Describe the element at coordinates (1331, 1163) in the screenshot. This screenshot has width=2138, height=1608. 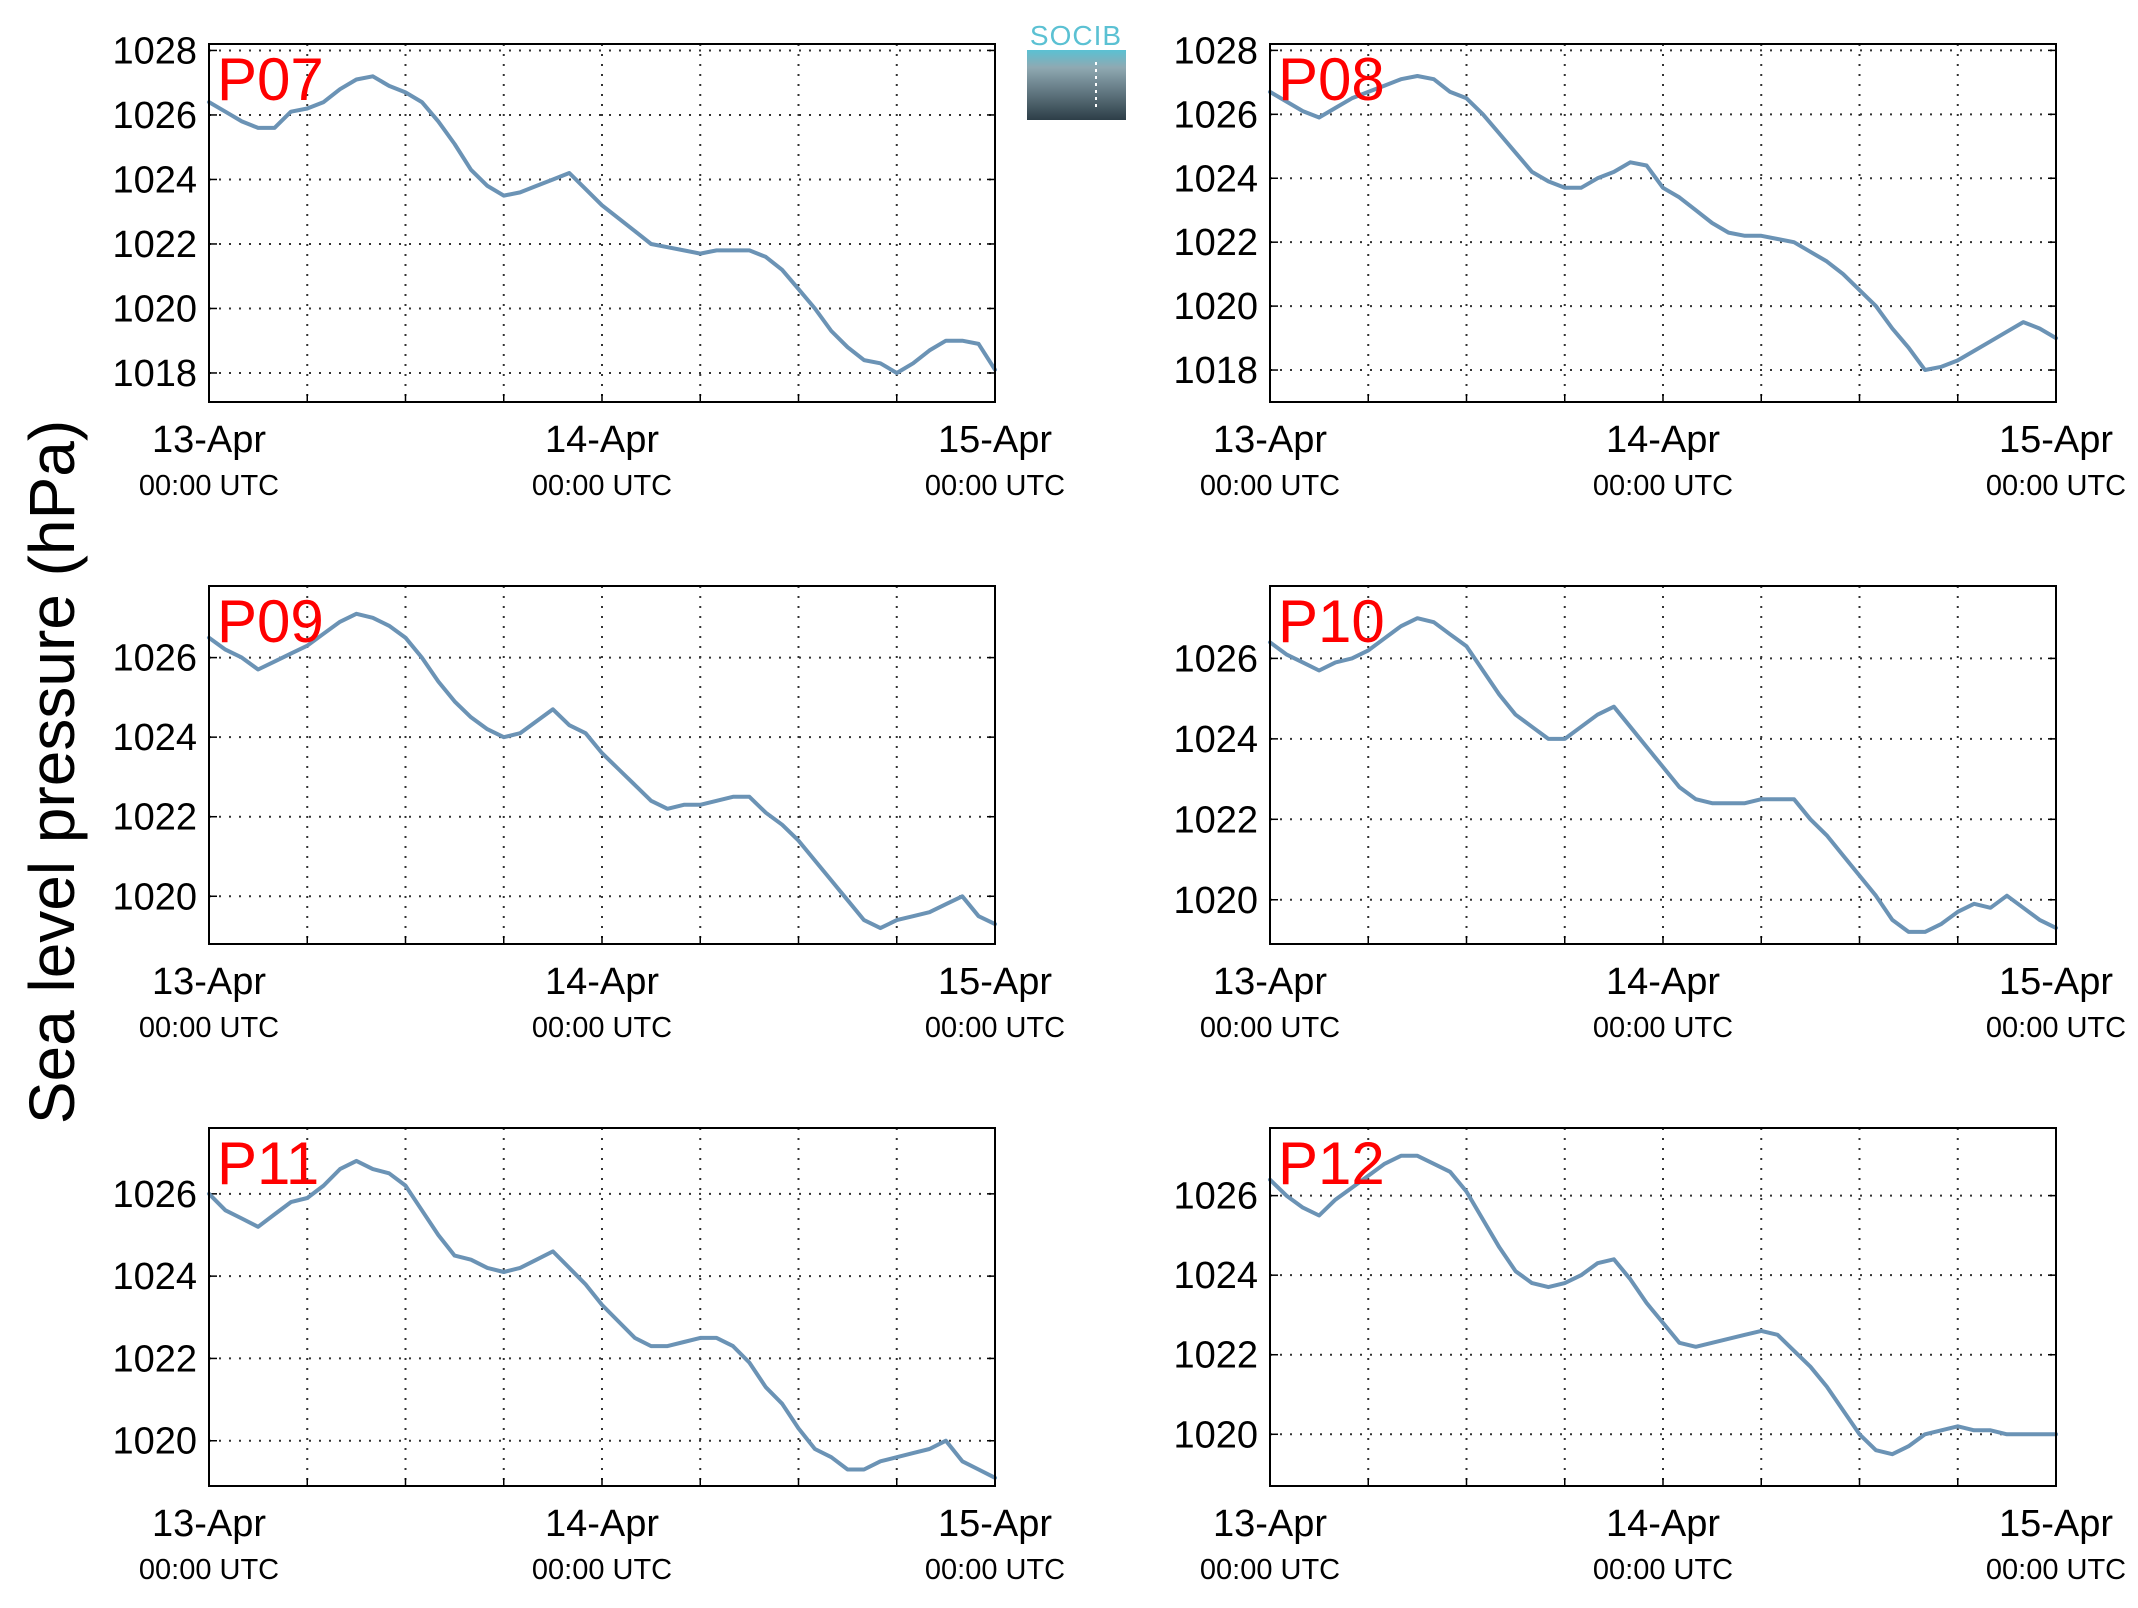
I see `panel-title: P12` at that location.